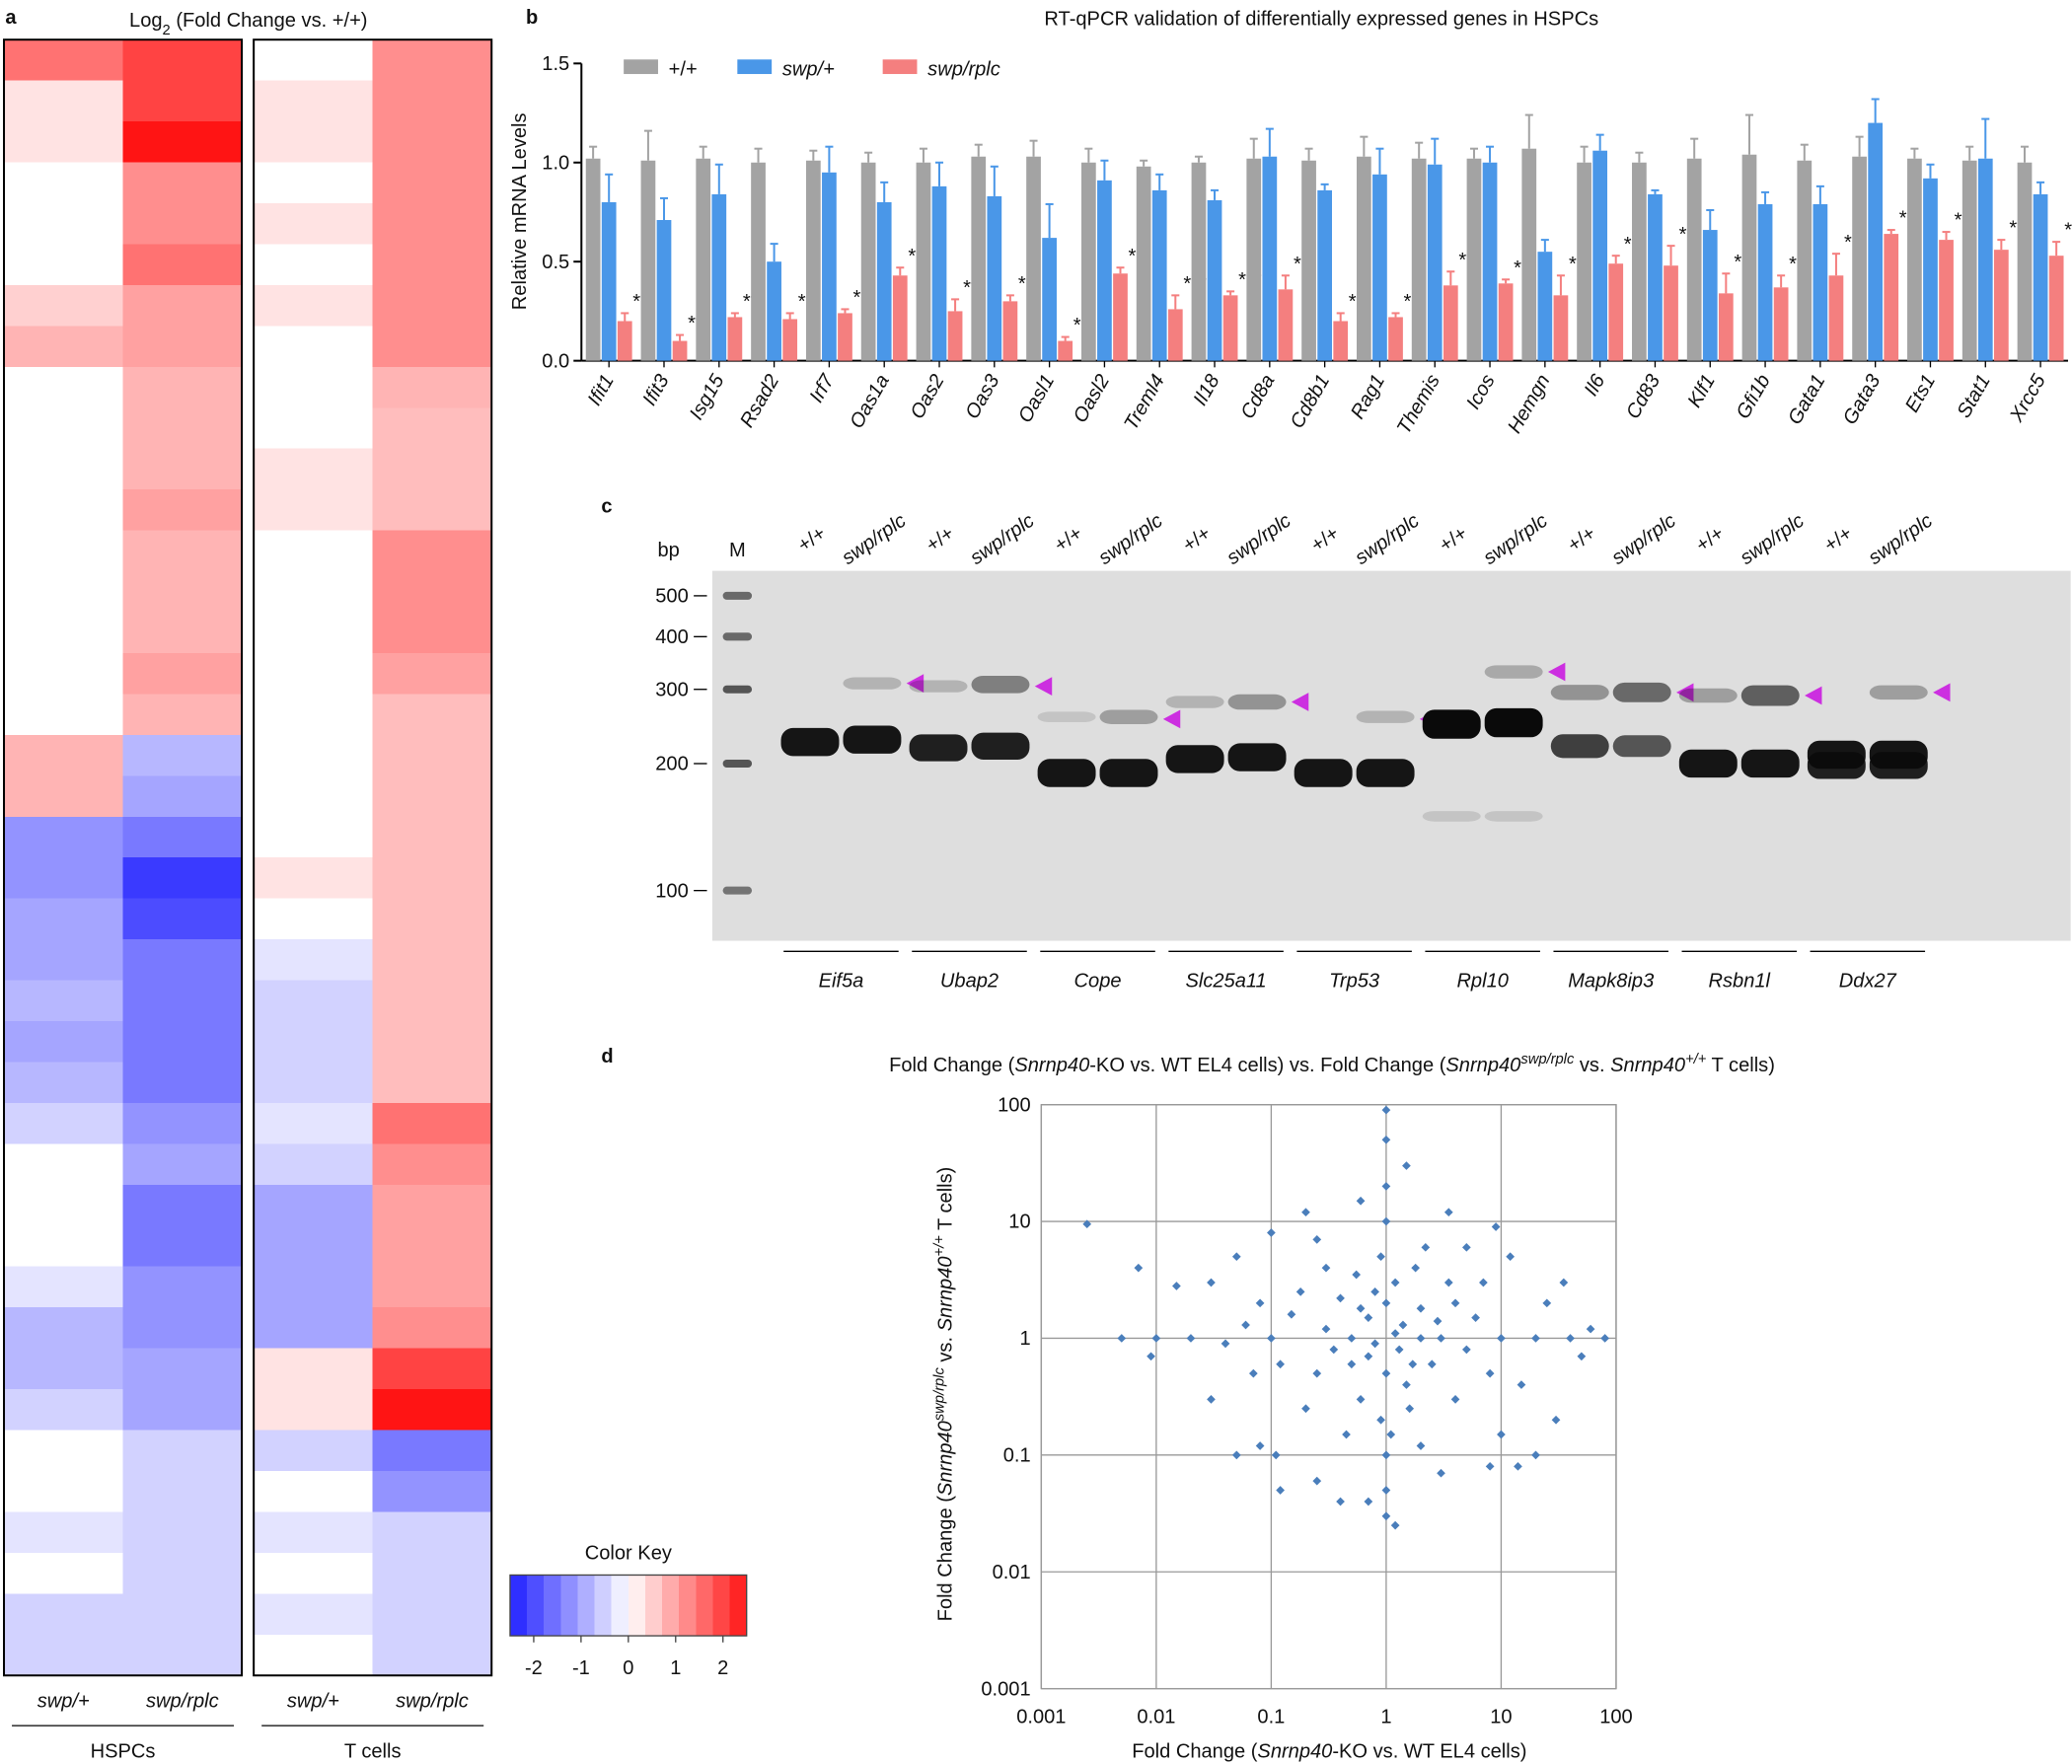  Describe the element at coordinates (1529, 404) in the screenshot. I see `x-tick-label: Hemgn` at that location.